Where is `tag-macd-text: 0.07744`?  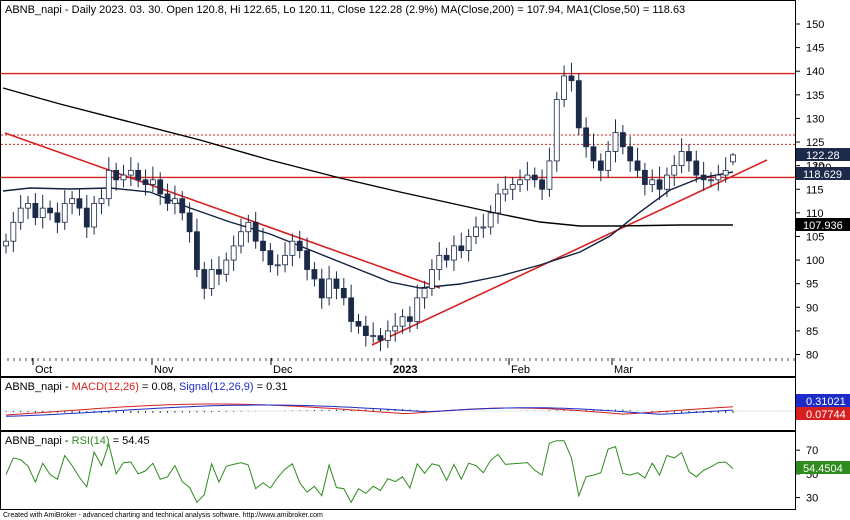
tag-macd-text: 0.07744 is located at coordinates (826, 415).